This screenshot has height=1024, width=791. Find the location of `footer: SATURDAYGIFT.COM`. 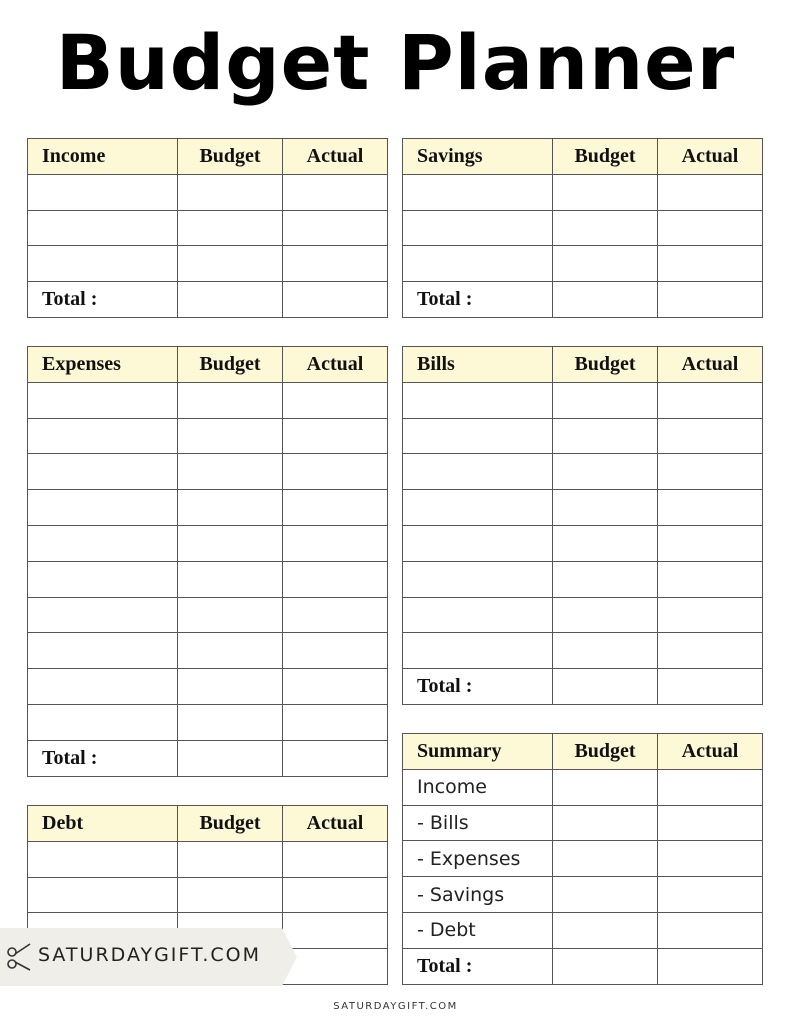

footer: SATURDAYGIFT.COM is located at coordinates (395, 1006).